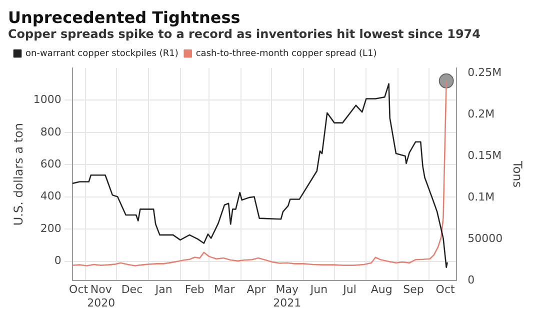 This screenshot has width=540, height=329. I want to click on y-tick-label: 600, so click(51, 163).